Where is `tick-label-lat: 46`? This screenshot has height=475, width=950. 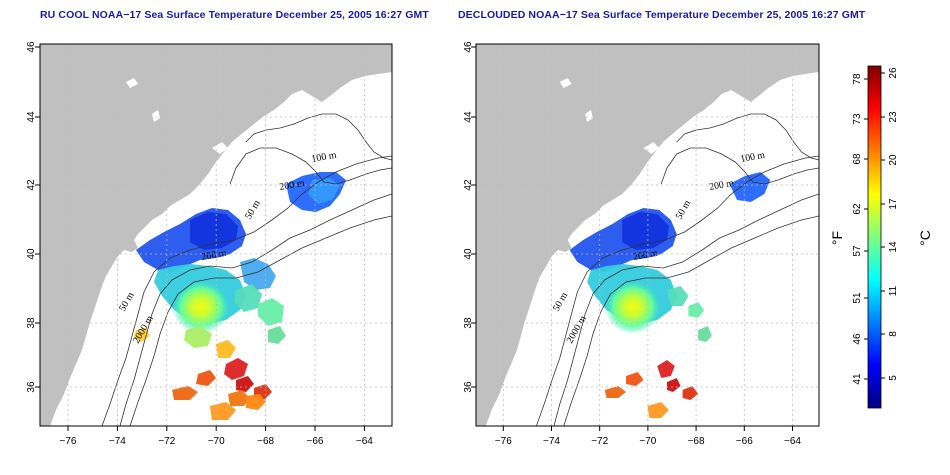
tick-label-lat: 46 is located at coordinates (31, 47).